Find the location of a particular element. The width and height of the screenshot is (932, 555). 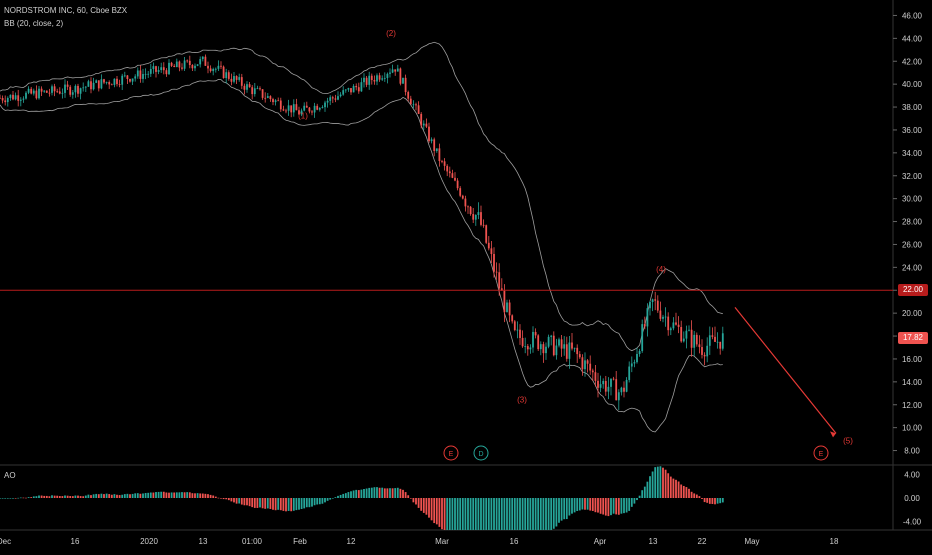

y-tick-label: 30.00 is located at coordinates (912, 199).